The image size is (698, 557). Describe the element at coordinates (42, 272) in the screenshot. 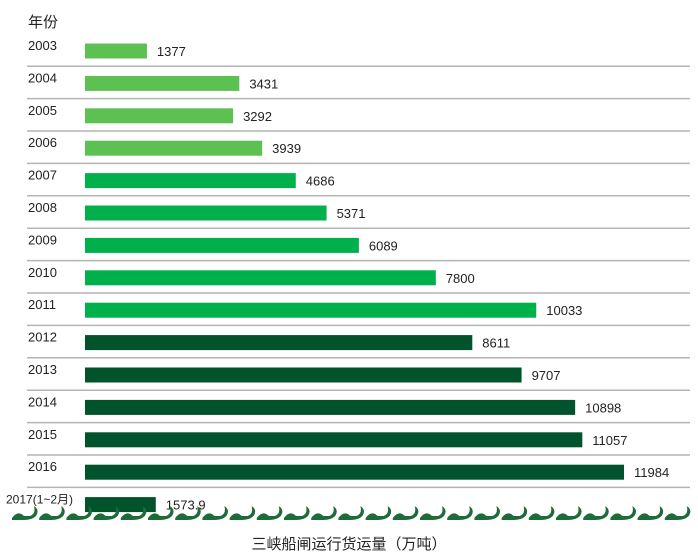

I see `category-label: 2010` at that location.